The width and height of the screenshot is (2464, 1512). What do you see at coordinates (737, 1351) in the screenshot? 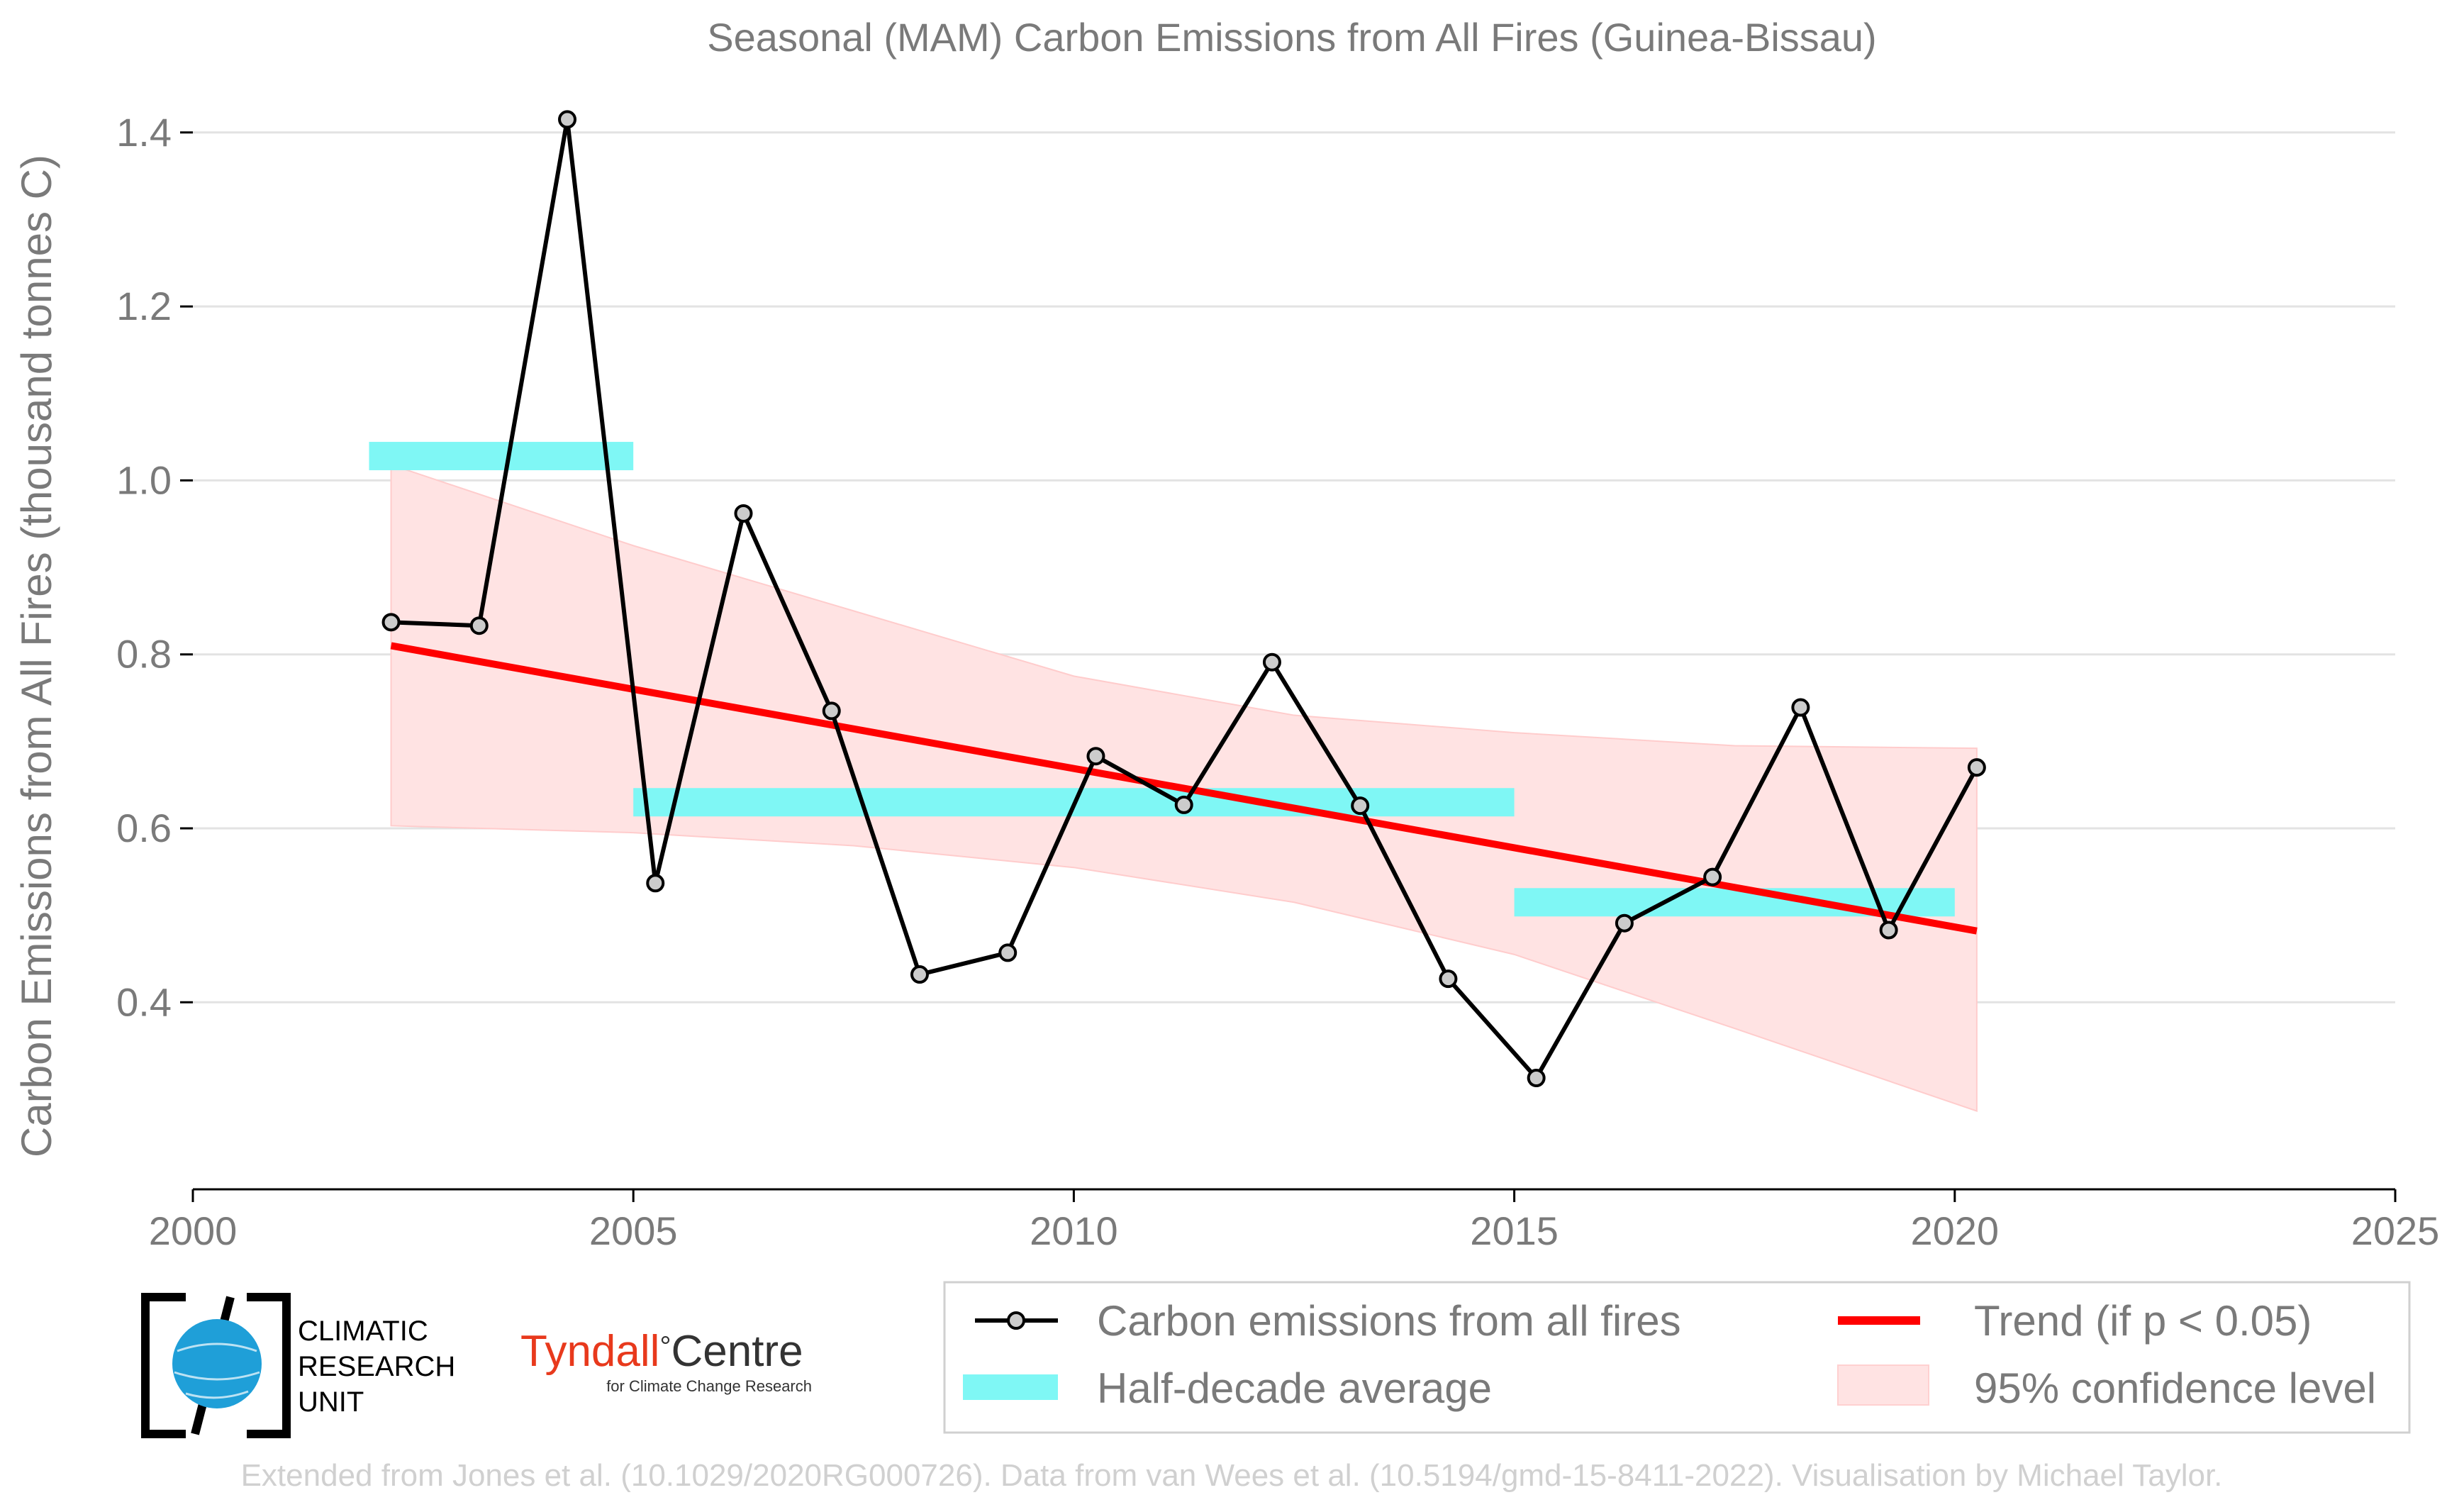
I see `tyndall-centre: Centre` at bounding box center [737, 1351].